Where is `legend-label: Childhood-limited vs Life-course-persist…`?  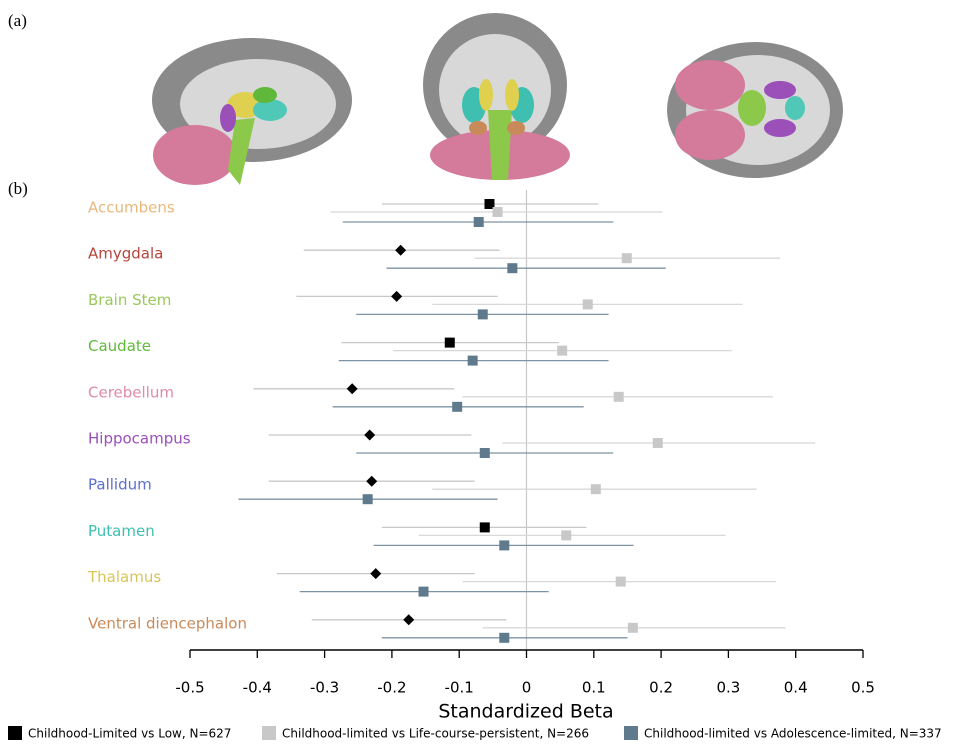 legend-label: Childhood-limited vs Life-course-persist… is located at coordinates (435, 734).